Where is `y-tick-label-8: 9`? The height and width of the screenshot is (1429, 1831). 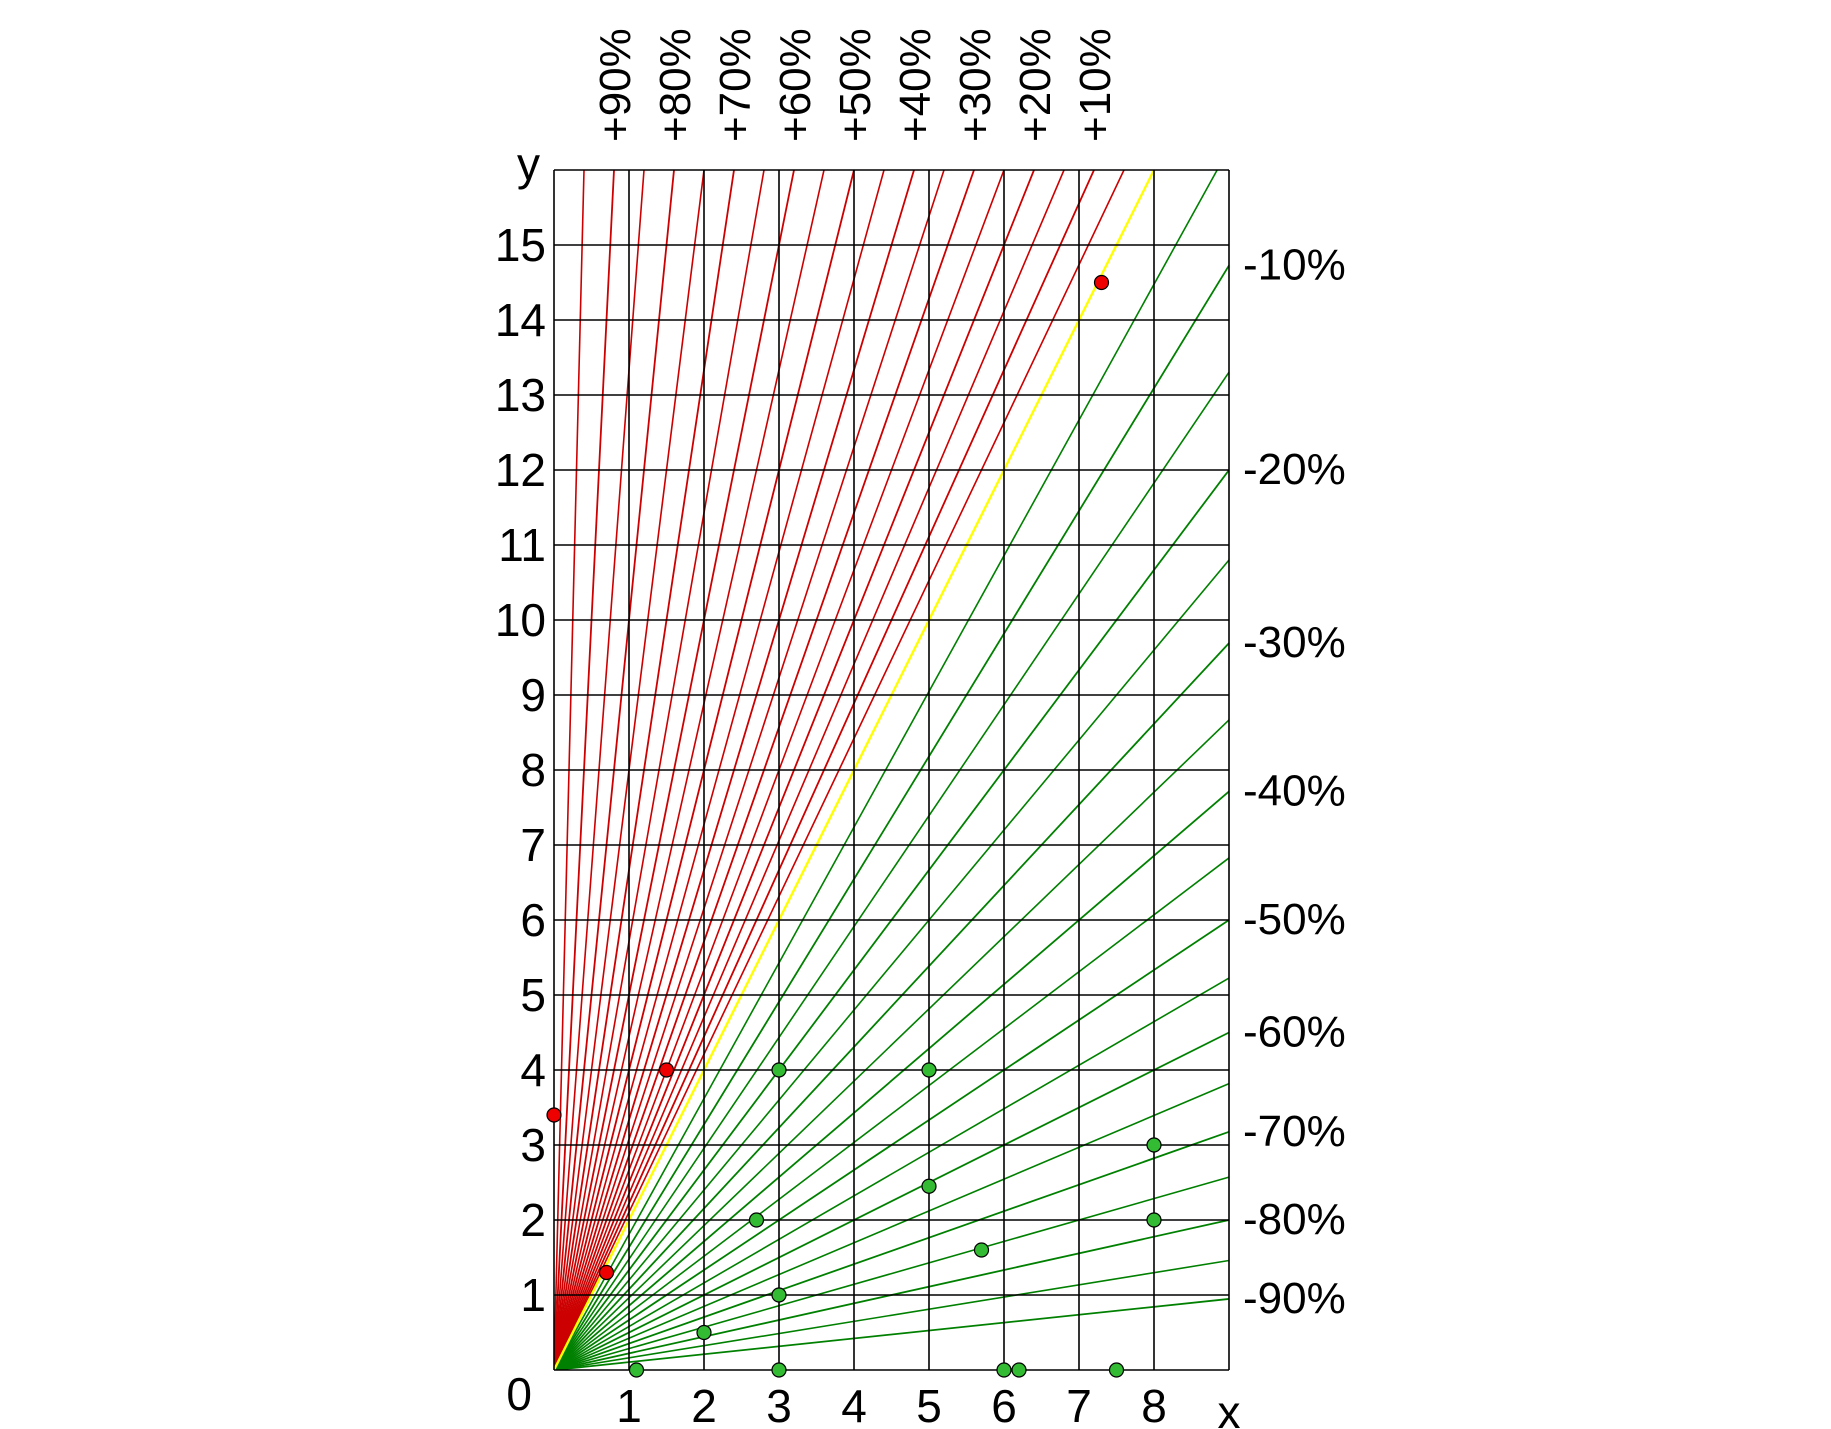 y-tick-label-8: 9 is located at coordinates (533, 695).